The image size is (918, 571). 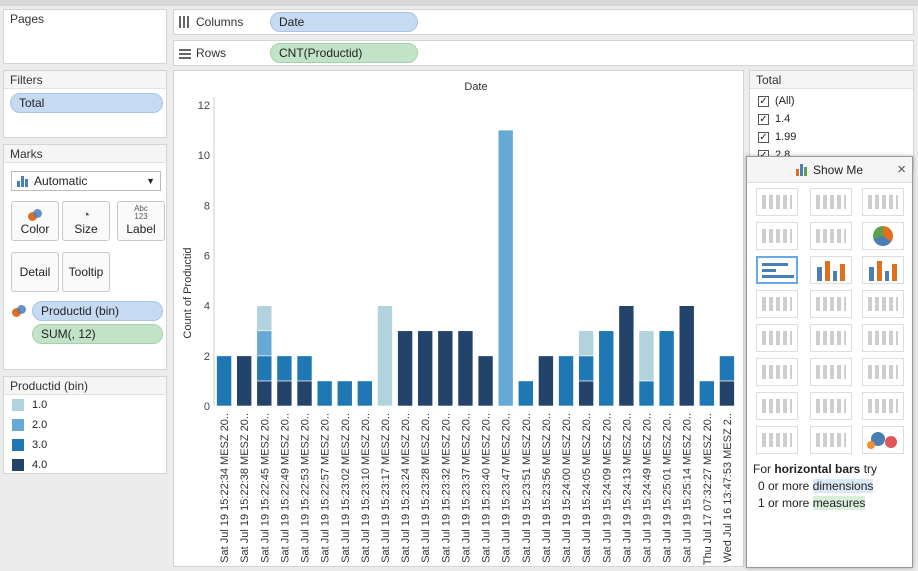 What do you see at coordinates (801, 169) in the screenshot?
I see `show-me-icon` at bounding box center [801, 169].